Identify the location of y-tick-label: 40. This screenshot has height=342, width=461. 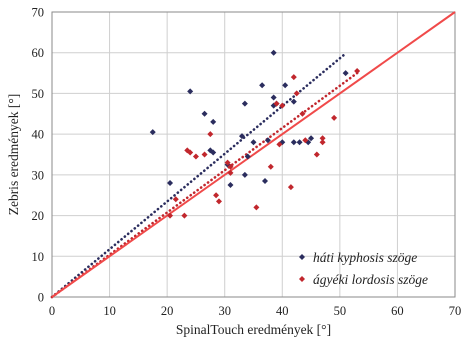
(38, 135).